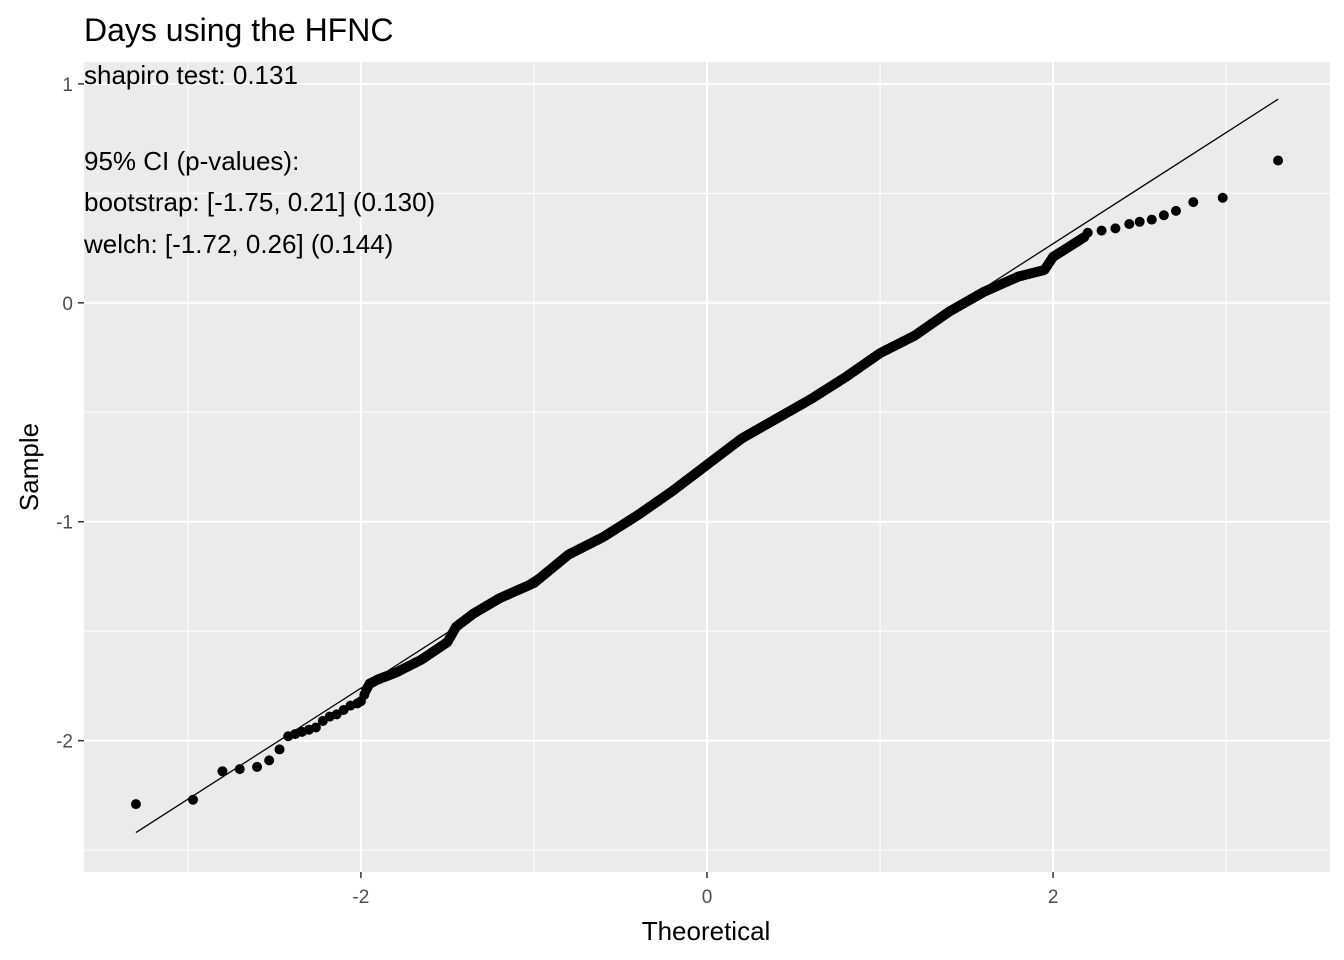 The width and height of the screenshot is (1344, 960). Describe the element at coordinates (238, 30) in the screenshot. I see `chart-title: Days using the HFNC` at that location.